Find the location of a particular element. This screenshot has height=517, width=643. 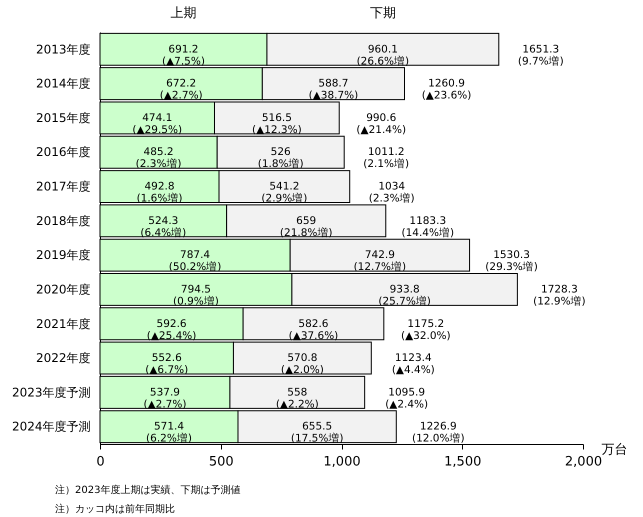

data-label: 524.3 (6.4%増) is located at coordinates (163, 226).